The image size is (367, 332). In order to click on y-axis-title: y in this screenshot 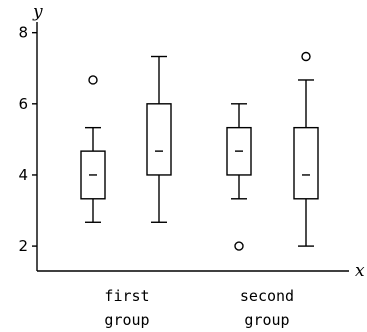, I will do `click(37, 12)`.